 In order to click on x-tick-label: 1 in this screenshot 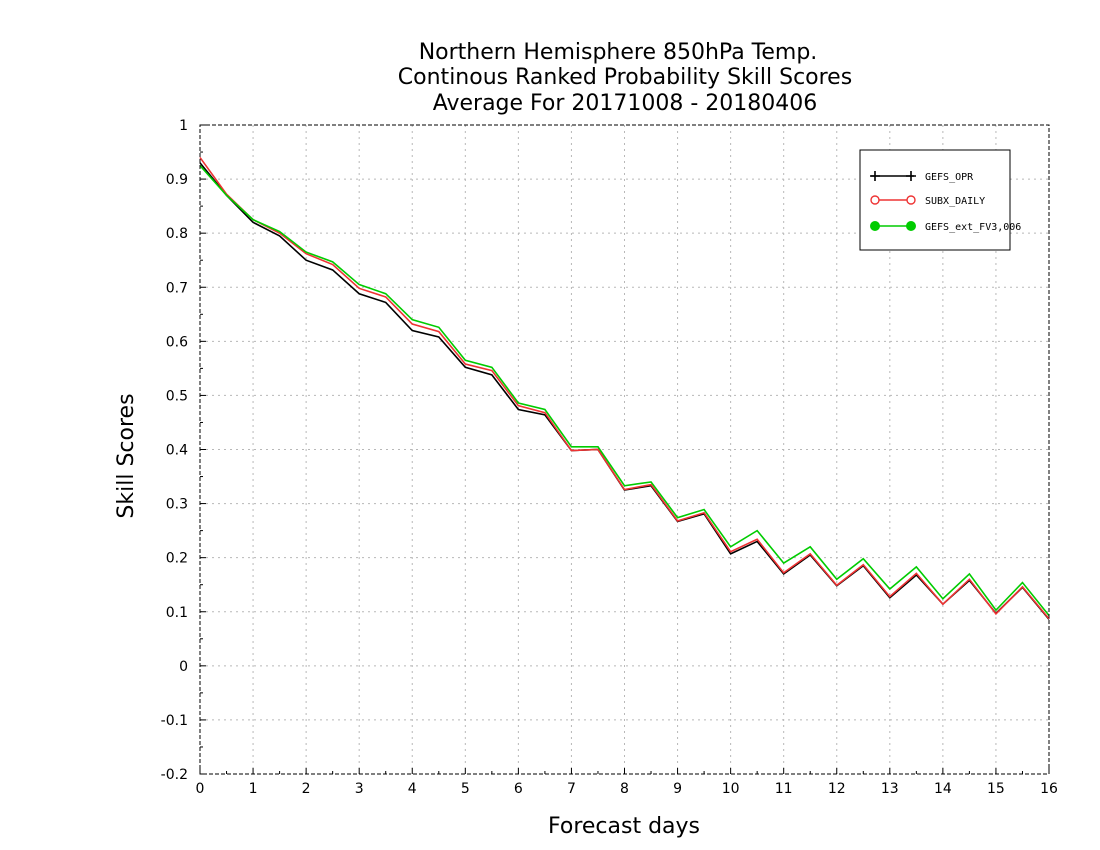, I will do `click(253, 789)`.